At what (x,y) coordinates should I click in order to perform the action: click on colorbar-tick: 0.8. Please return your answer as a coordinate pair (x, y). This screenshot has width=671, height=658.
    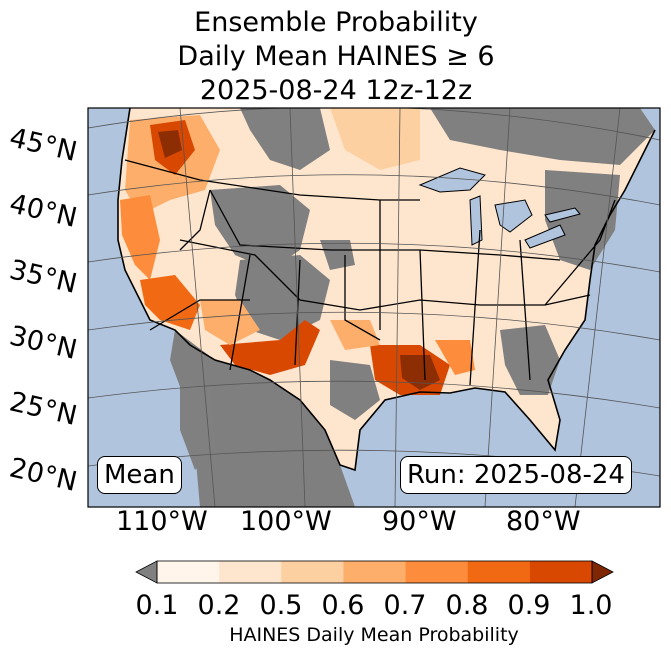
    Looking at the image, I should click on (467, 605).